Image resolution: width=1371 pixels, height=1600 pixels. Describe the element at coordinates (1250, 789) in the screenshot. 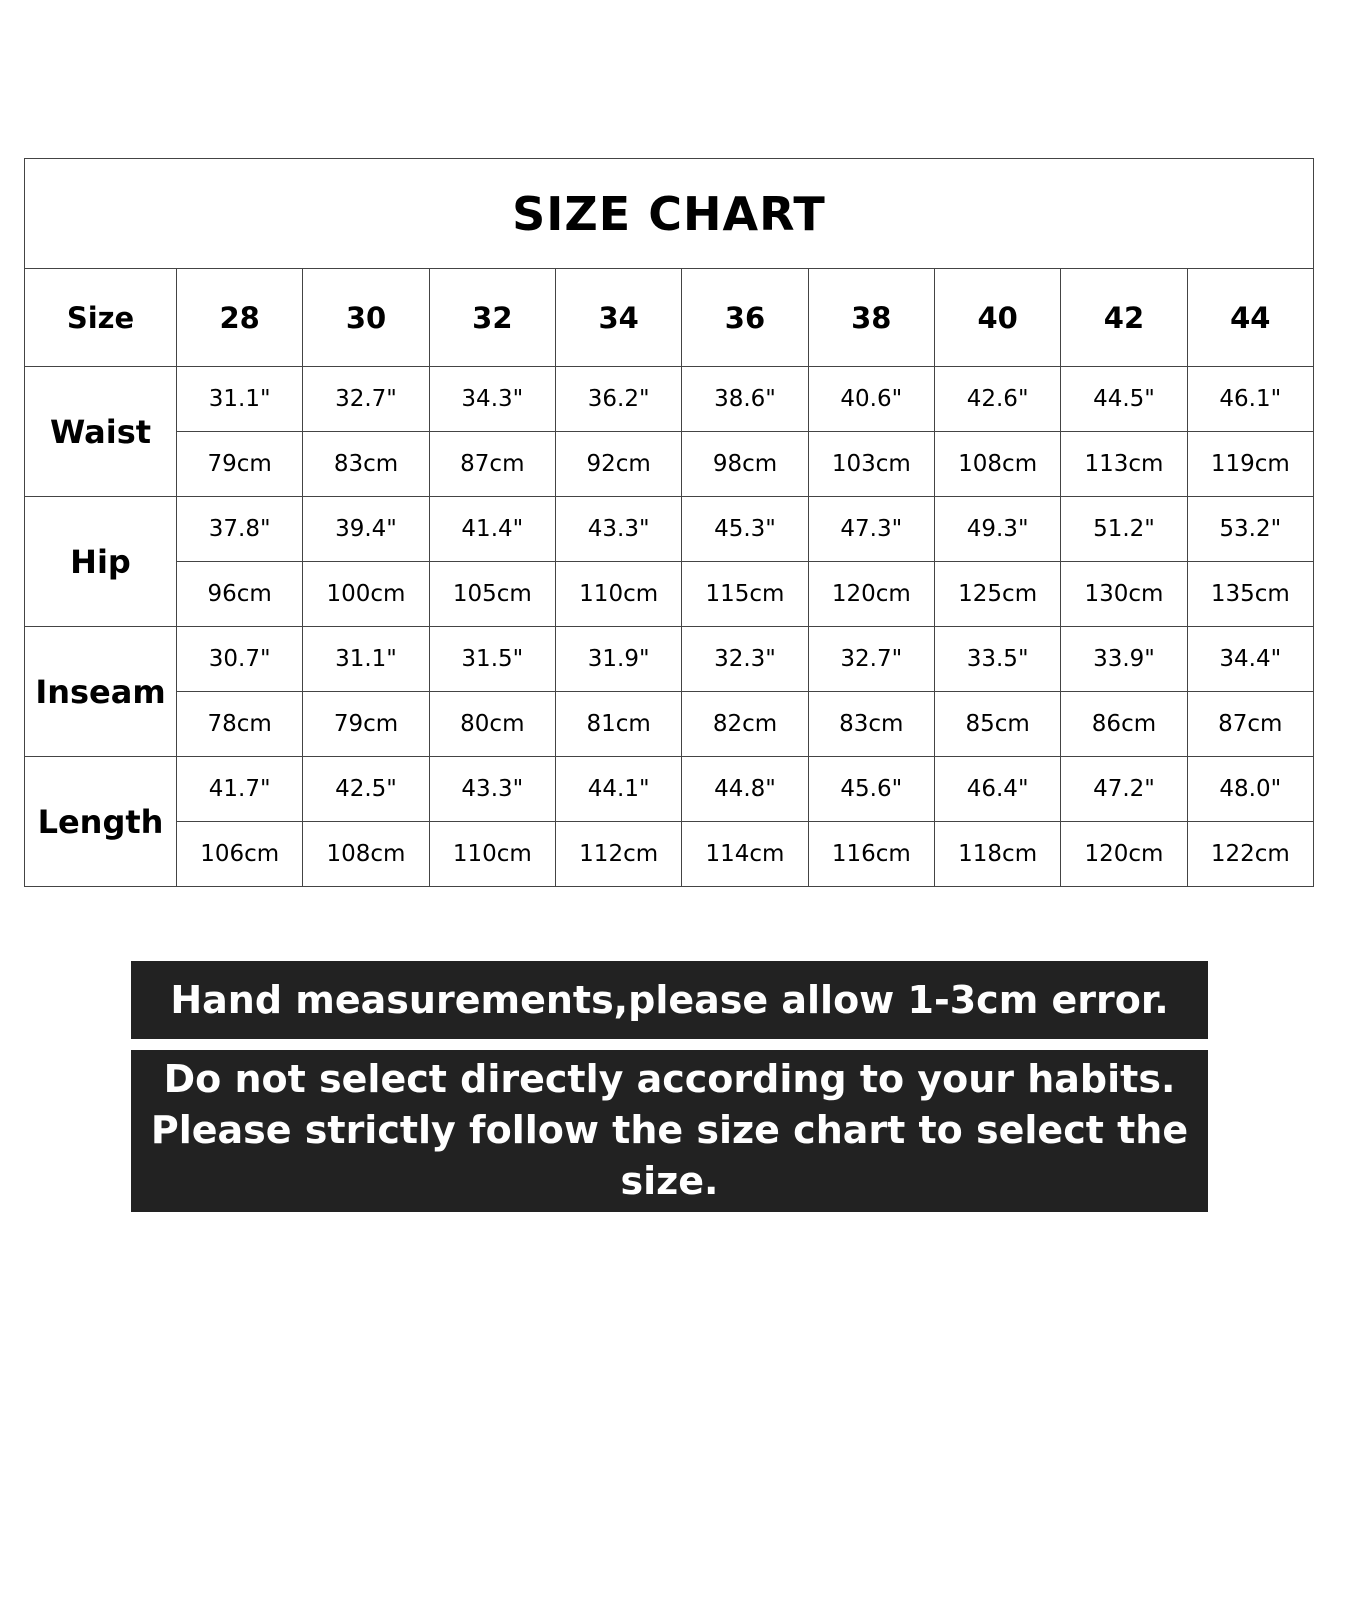

I see `inch-value-cell: 48.0"` at that location.